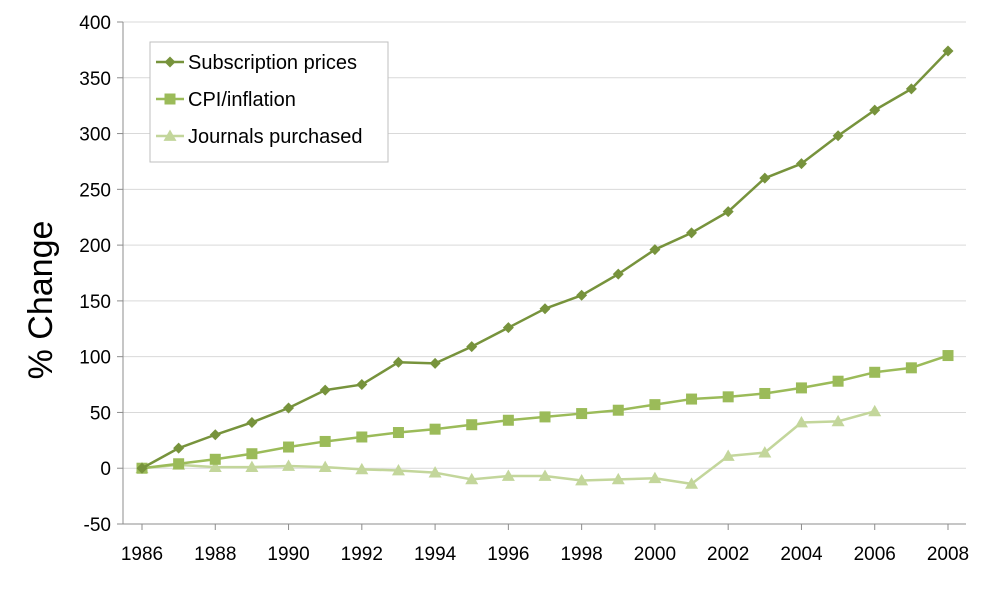 The image size is (1000, 594). What do you see at coordinates (170, 135) in the screenshot?
I see `legend-swatch-marker-journals-purchased` at bounding box center [170, 135].